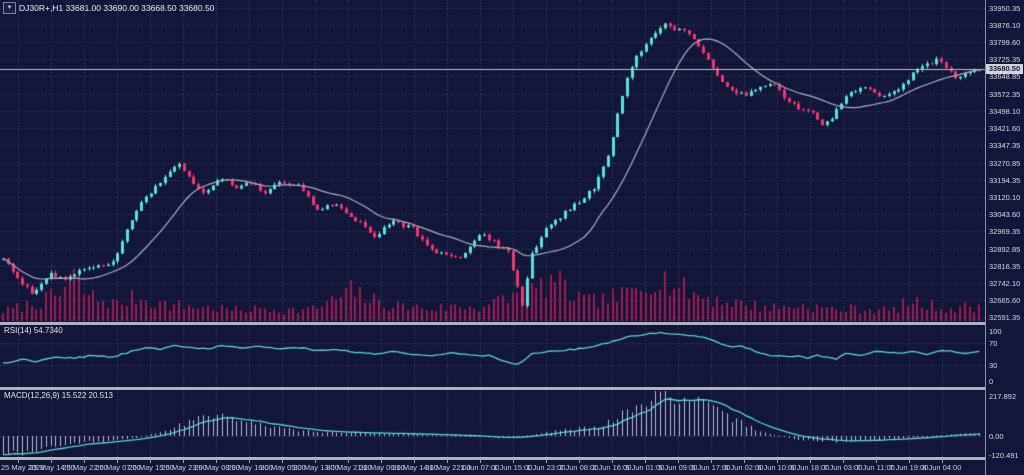 The image size is (1024, 475). Describe the element at coordinates (33, 330) in the screenshot. I see `rsi-indicator-label: RSI(14) 54.7340` at that location.